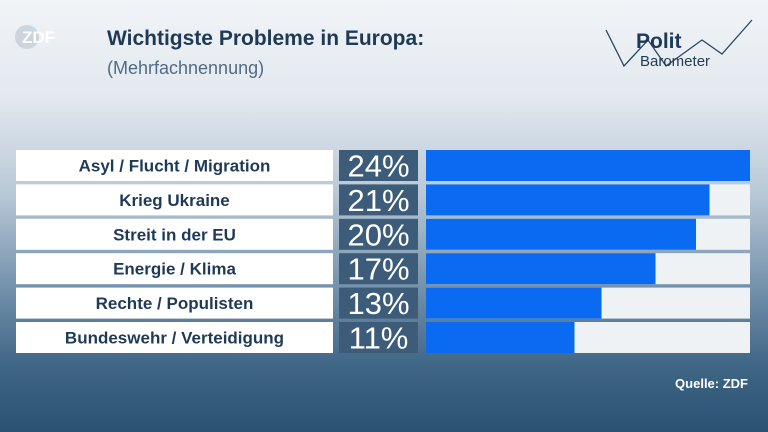 Image resolution: width=768 pixels, height=432 pixels. I want to click on chart-subtitle: (Mehrfachnennung), so click(186, 68).